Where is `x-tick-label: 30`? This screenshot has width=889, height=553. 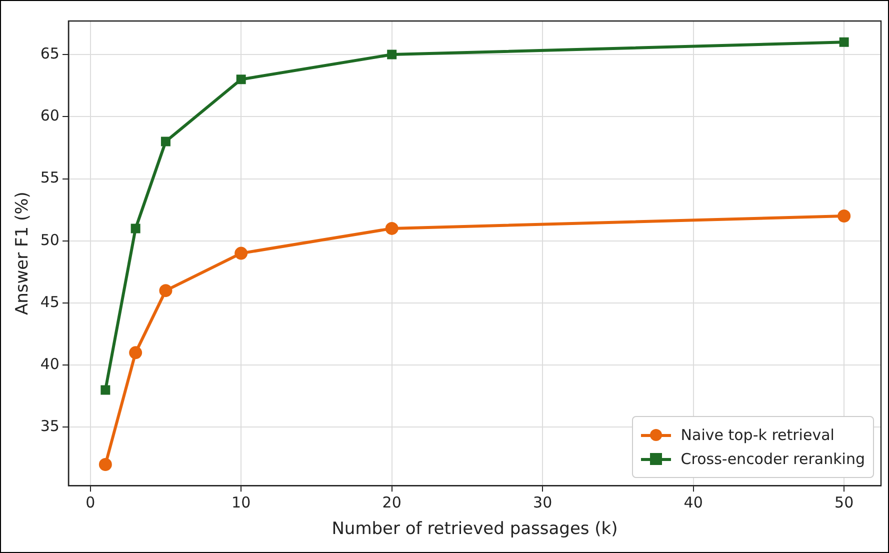 x-tick-label: 30 is located at coordinates (542, 502).